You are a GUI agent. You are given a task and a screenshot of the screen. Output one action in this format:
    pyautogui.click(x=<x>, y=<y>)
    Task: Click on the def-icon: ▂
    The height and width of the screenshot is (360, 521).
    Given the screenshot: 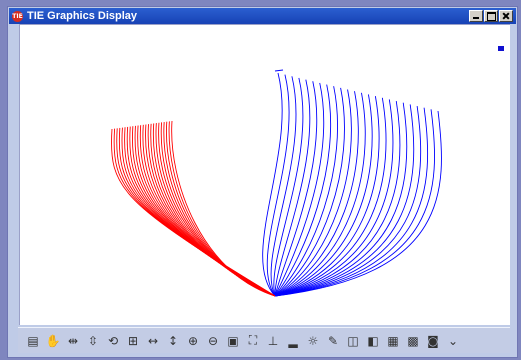 What is the action you would take?
    pyautogui.click(x=293, y=340)
    